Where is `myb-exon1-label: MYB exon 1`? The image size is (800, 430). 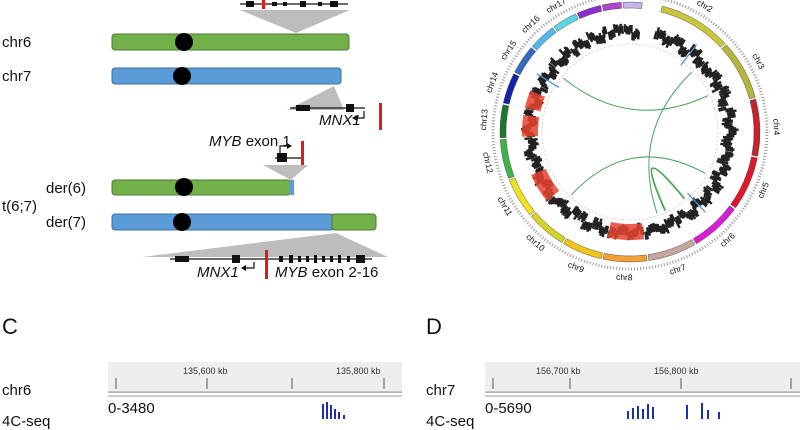
myb-exon1-label: MYB exon 1 is located at coordinates (250, 141).